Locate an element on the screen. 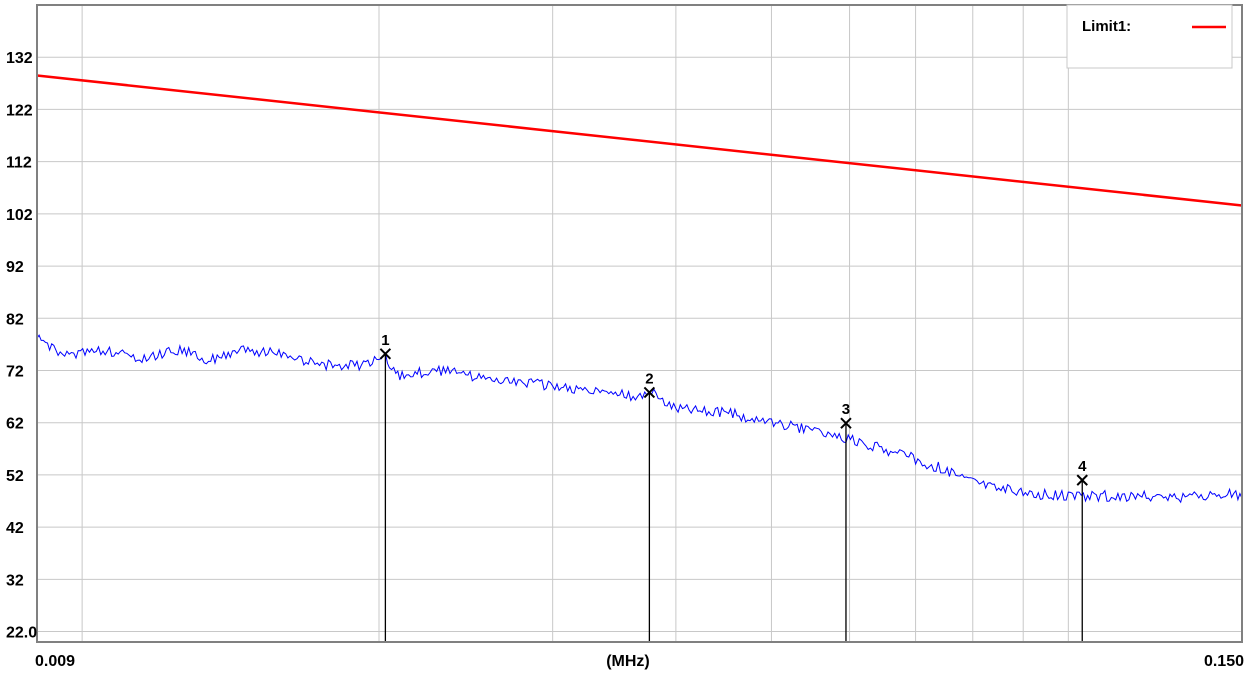 This screenshot has width=1255, height=673. y-tick-label: 132 is located at coordinates (19, 58).